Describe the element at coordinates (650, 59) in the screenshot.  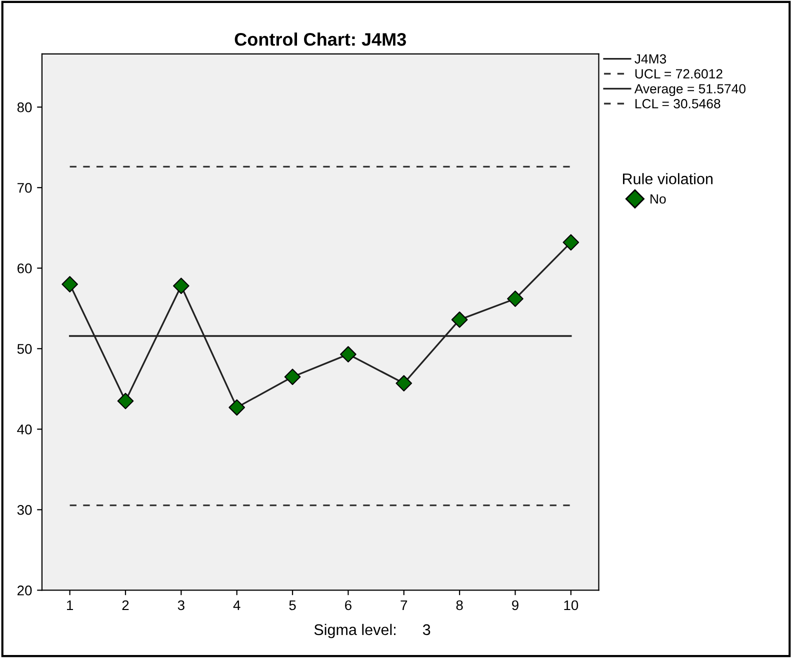
I see `legend-label: J4M3` at that location.